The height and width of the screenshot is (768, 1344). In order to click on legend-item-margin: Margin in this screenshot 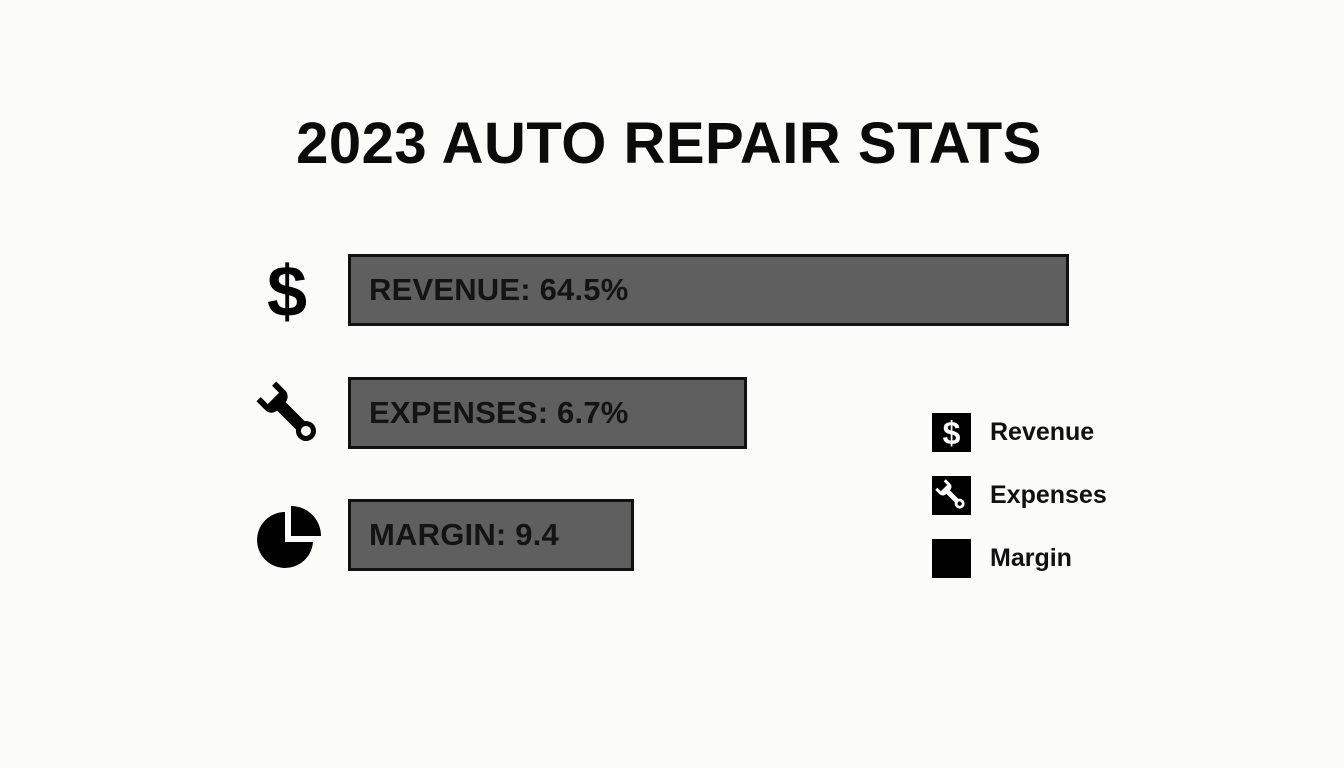, I will do `click(1019, 558)`.